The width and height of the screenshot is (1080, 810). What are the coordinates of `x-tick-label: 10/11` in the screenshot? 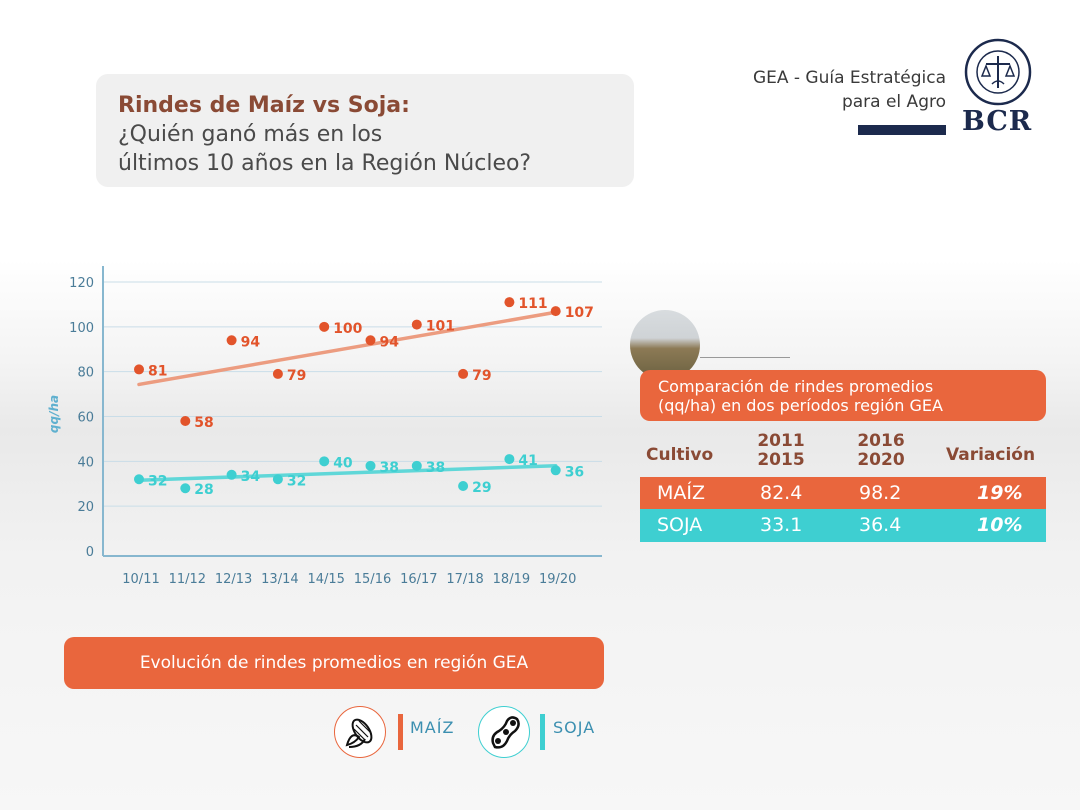 It's located at (140, 579).